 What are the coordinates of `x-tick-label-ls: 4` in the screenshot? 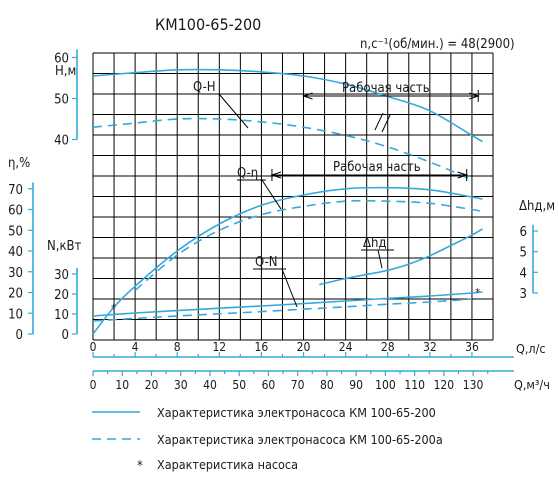 It's located at (135, 347).